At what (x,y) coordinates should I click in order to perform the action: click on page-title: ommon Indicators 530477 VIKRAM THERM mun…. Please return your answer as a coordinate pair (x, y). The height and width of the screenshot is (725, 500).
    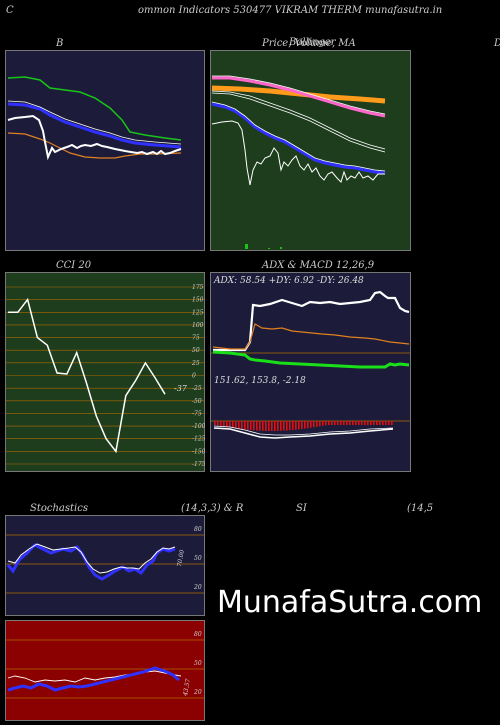
    Looking at the image, I should click on (290, 10).